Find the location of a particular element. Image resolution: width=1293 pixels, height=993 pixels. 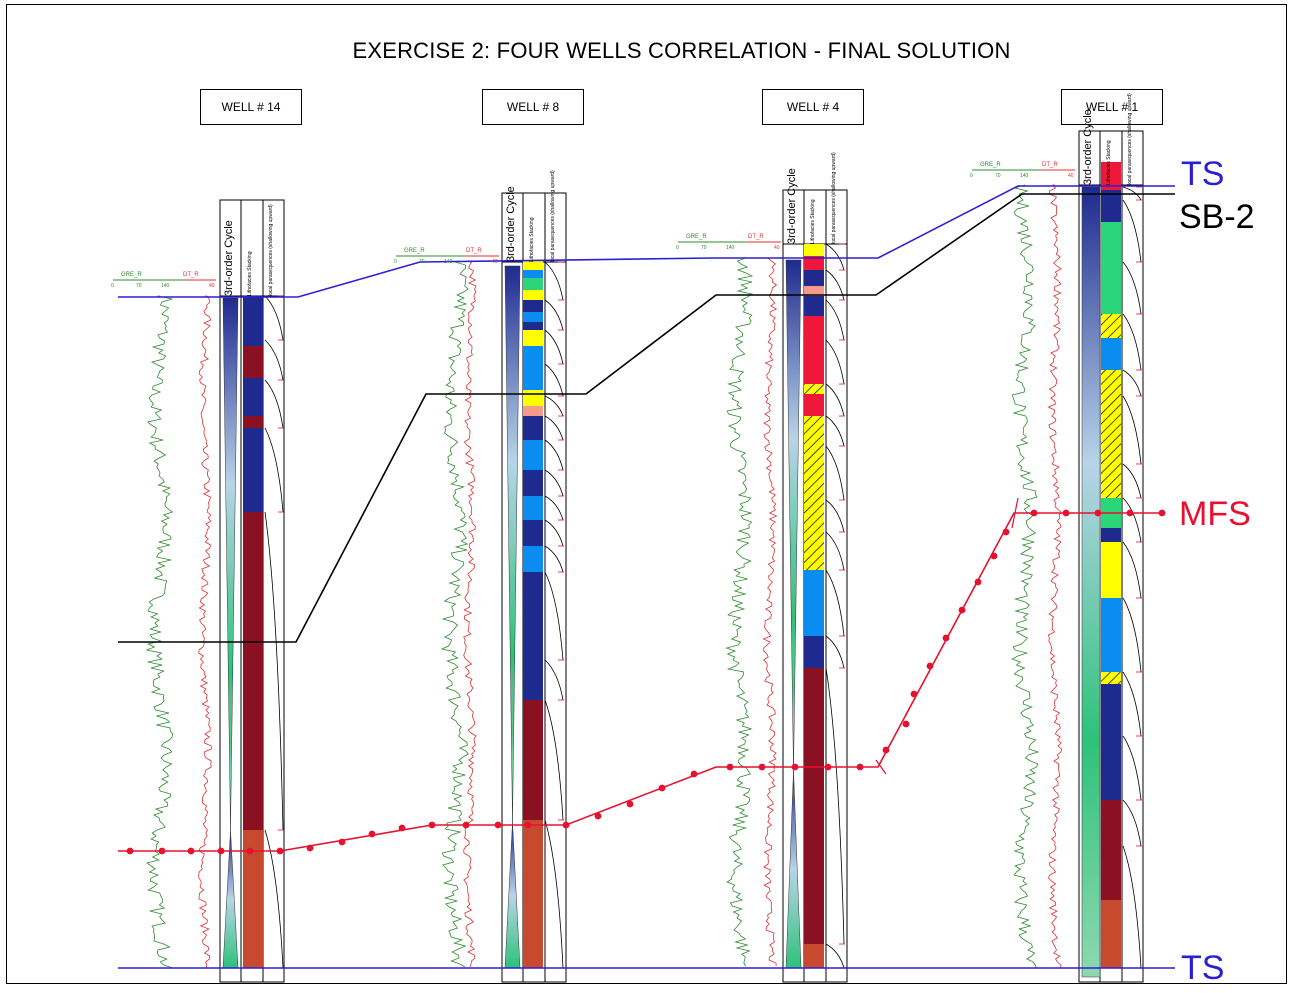

well-4-label: WELL # 4 is located at coordinates (813, 107).